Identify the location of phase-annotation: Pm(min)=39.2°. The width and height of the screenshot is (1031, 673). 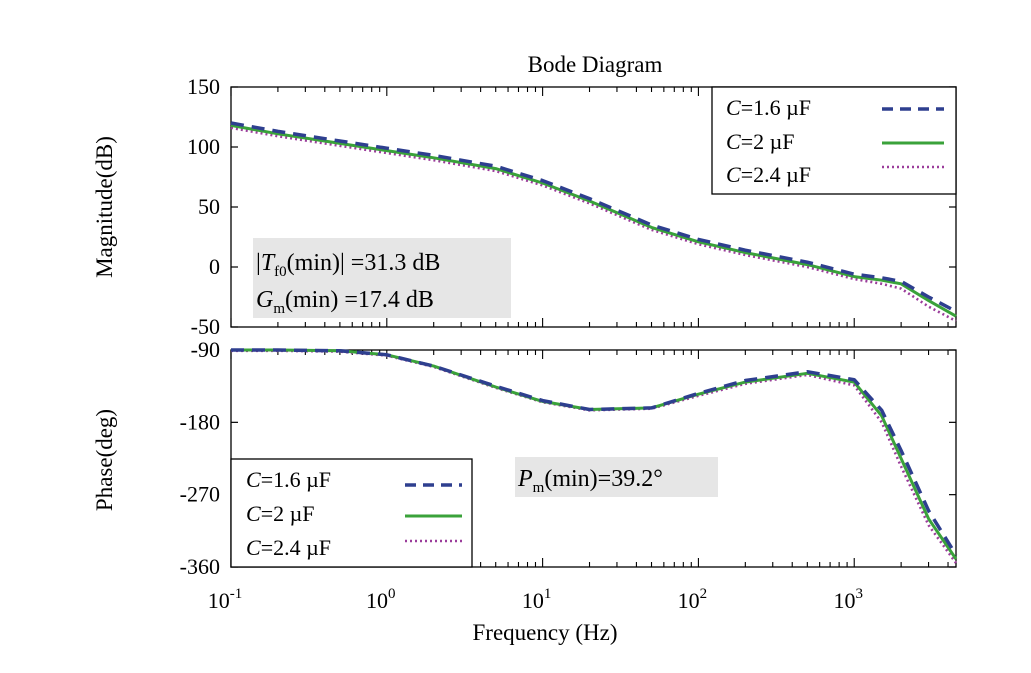
(616, 477).